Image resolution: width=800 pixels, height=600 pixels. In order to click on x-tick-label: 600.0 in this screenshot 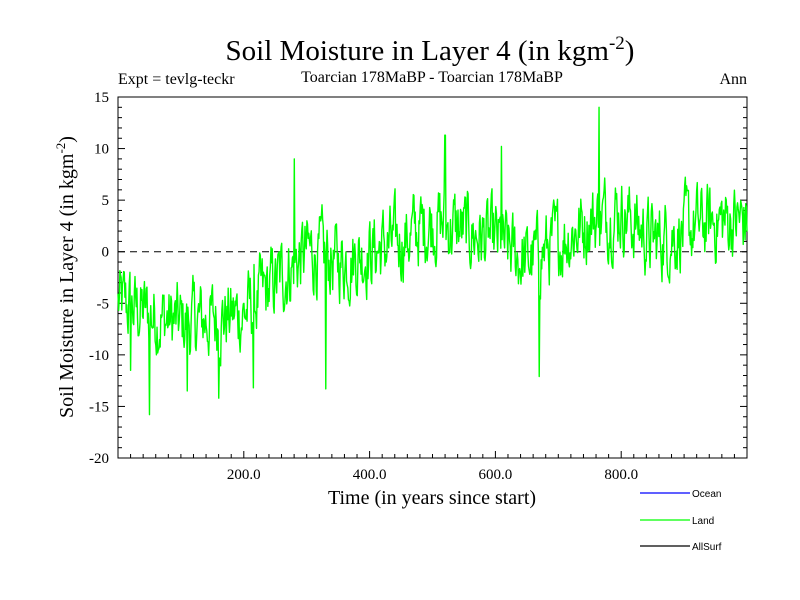, I will do `click(496, 475)`.